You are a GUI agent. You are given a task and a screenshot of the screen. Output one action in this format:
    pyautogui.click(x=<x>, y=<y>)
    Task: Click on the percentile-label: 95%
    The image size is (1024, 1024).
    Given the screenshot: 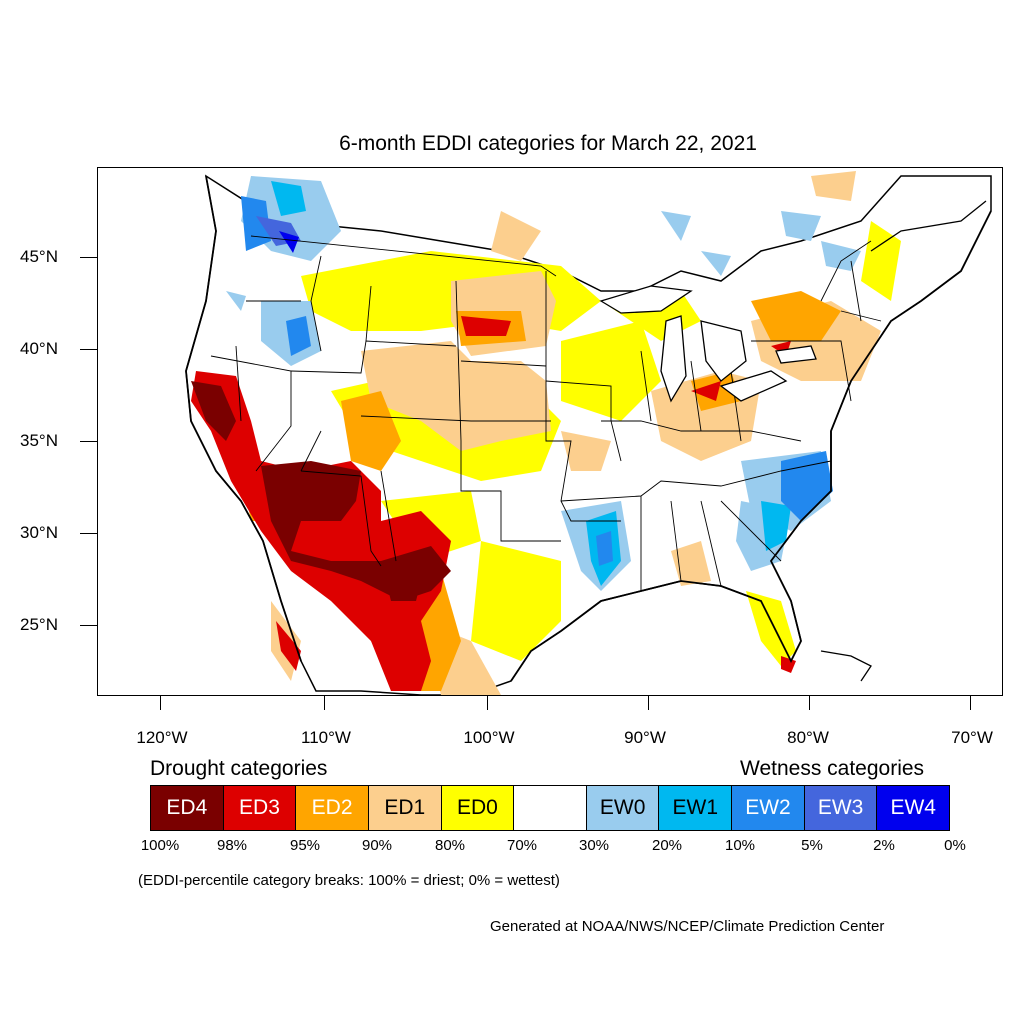 What is the action you would take?
    pyautogui.click(x=305, y=845)
    